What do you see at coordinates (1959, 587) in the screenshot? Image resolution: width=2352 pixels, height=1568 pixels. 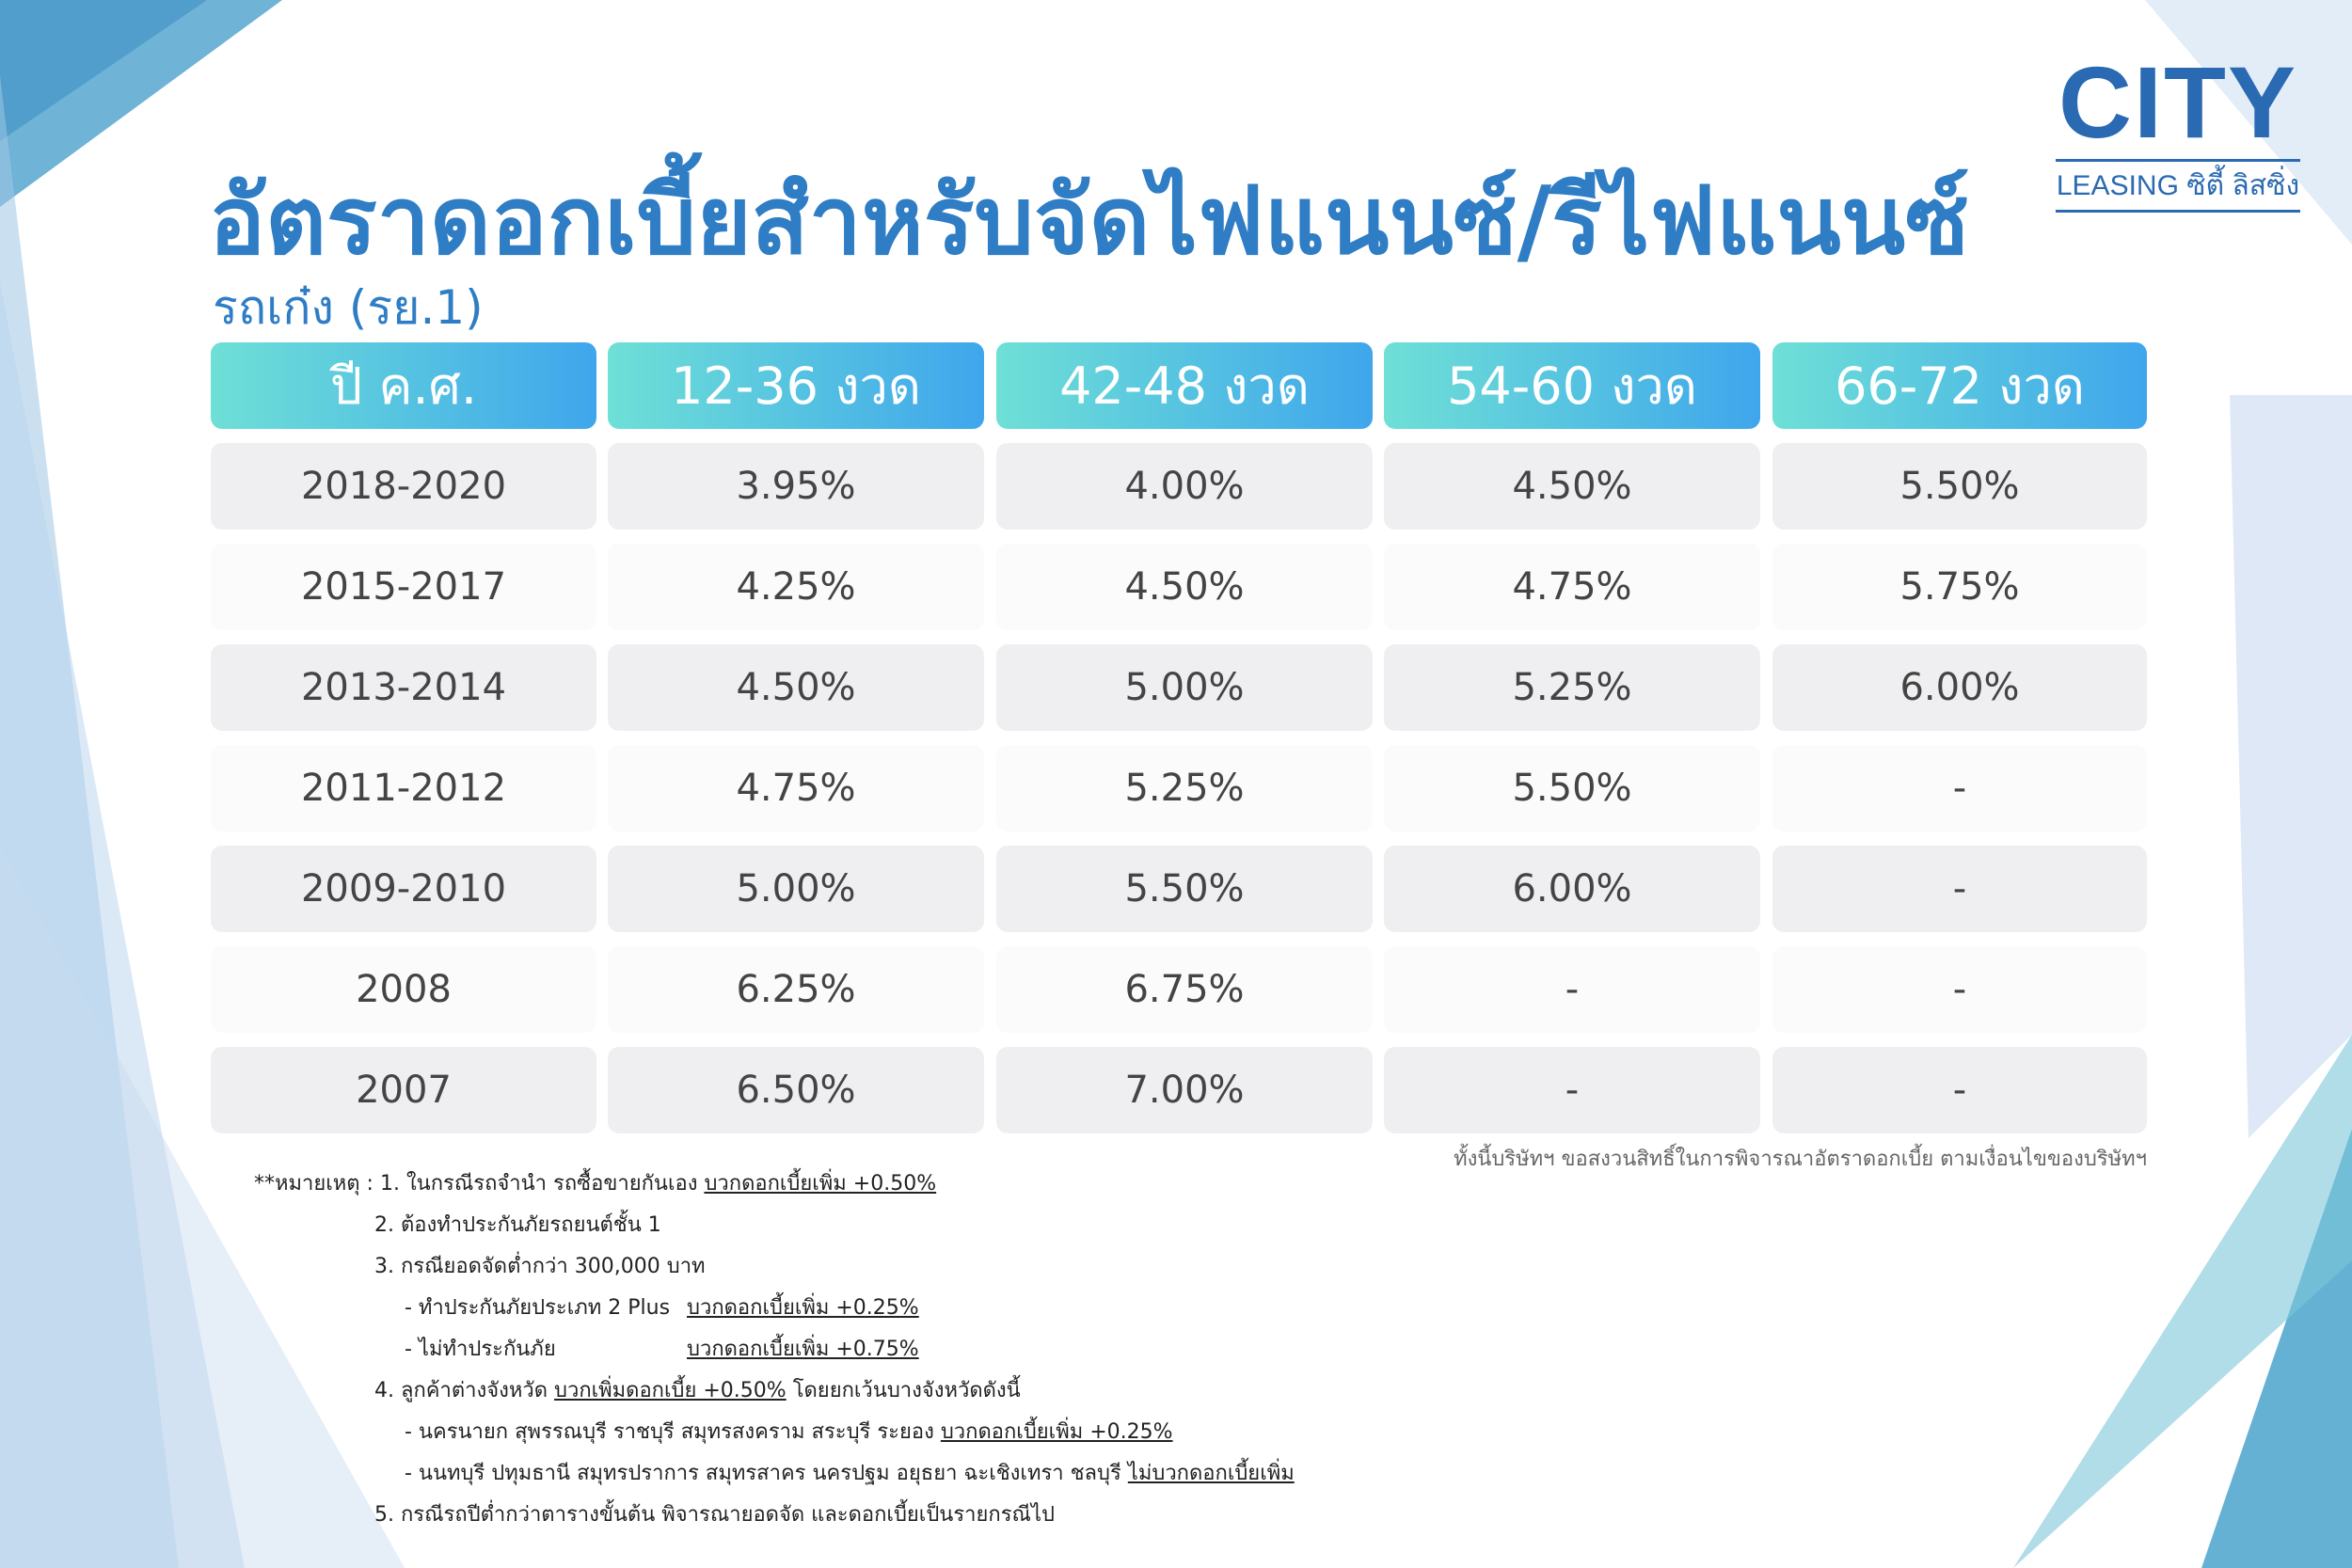 I see `table-cell-rate: 5.75%` at bounding box center [1959, 587].